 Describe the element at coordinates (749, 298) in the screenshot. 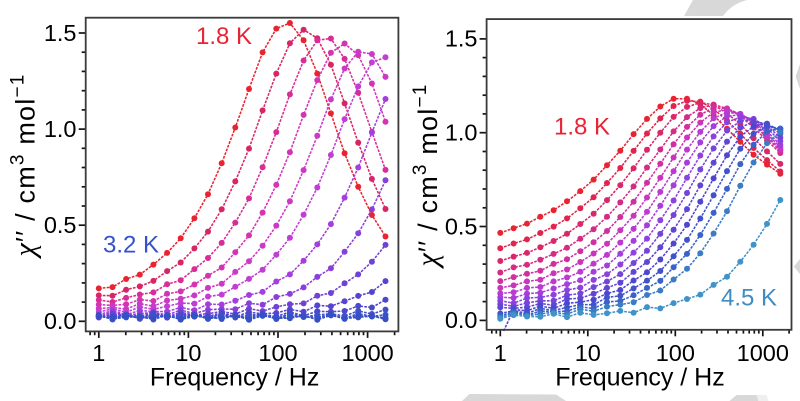

I see `svg-text: 4.5 K` at that location.